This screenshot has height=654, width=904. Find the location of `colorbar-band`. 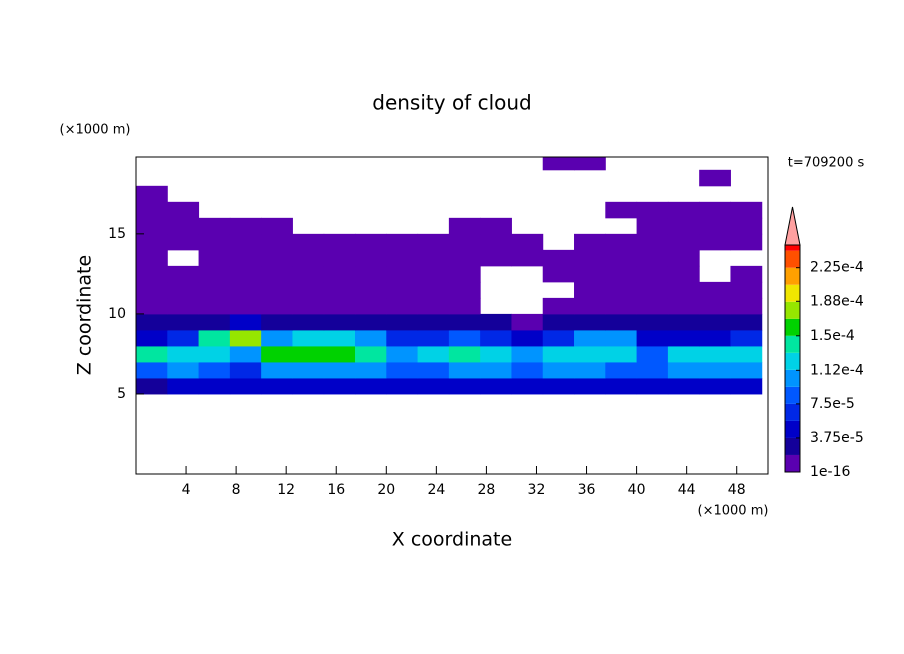

colorbar-band is located at coordinates (792, 310).